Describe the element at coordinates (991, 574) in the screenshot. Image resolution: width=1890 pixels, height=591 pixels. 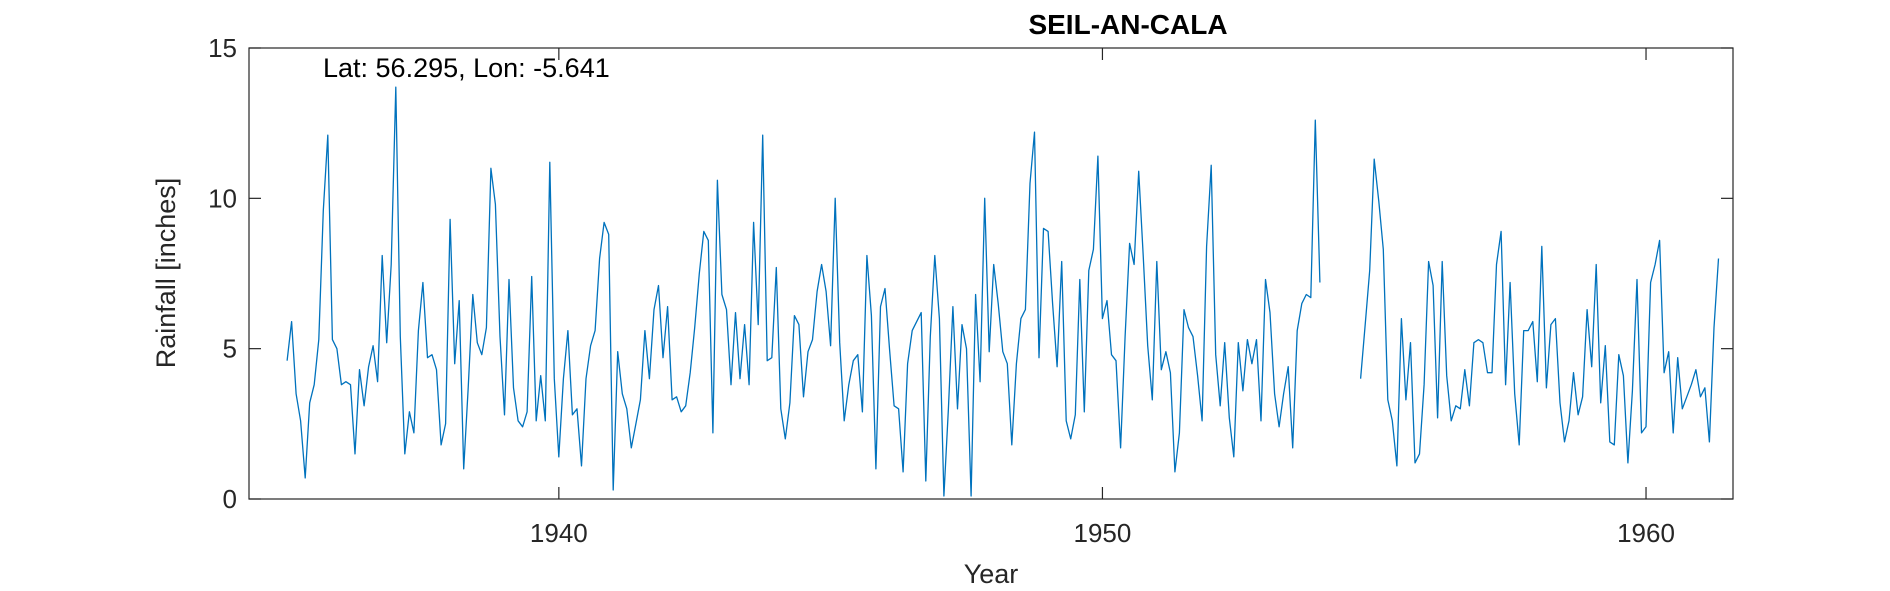
I see `x-axis-label: Year` at that location.